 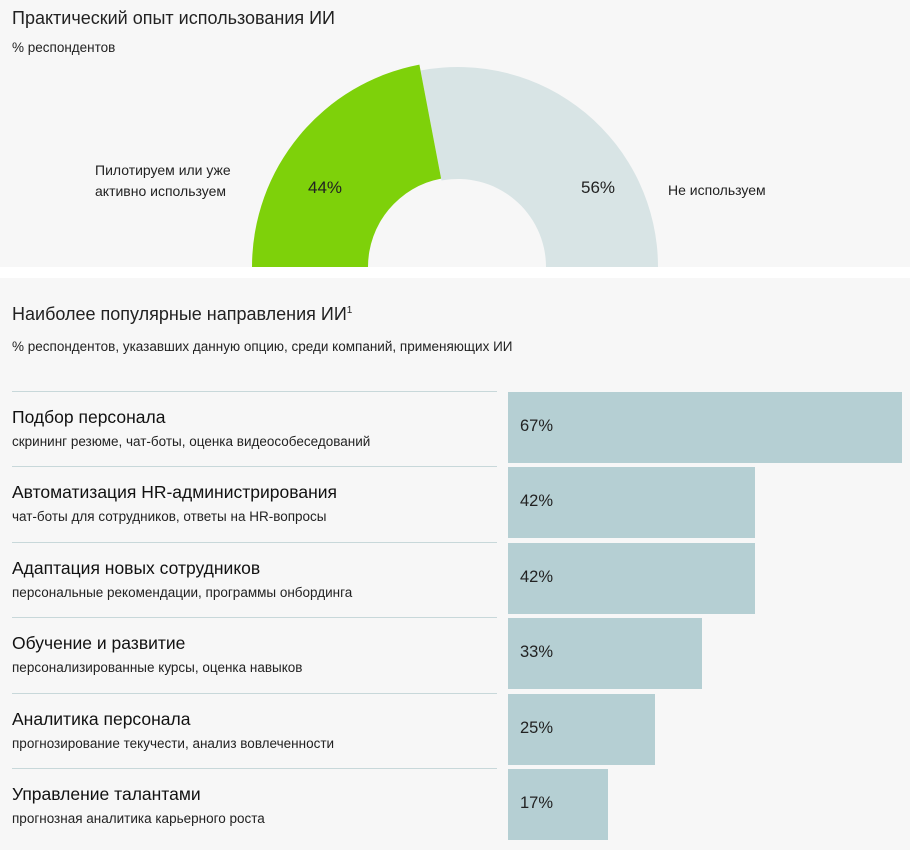 I want to click on category-name: Аналитика персонала, so click(x=101, y=718).